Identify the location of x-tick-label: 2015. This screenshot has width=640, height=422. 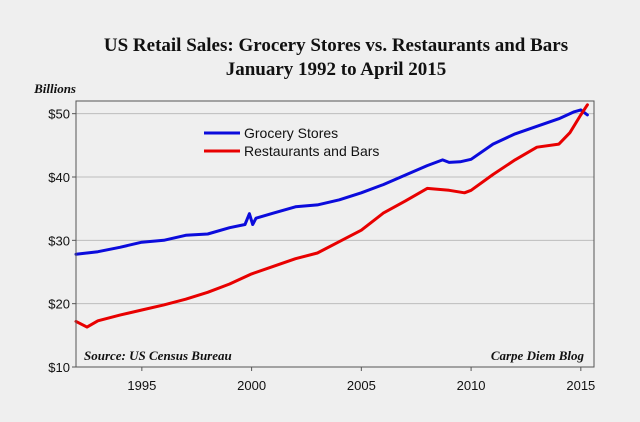
(580, 385).